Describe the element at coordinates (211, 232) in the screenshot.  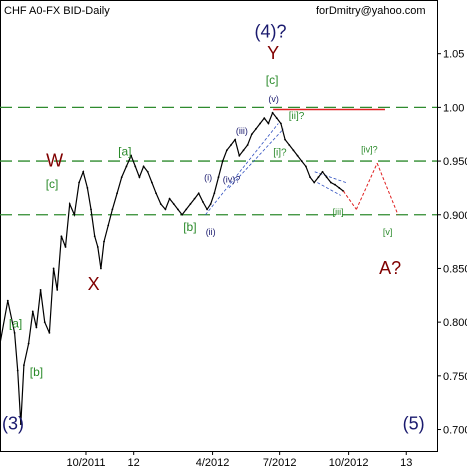
I see `wave-label: (ii)` at that location.